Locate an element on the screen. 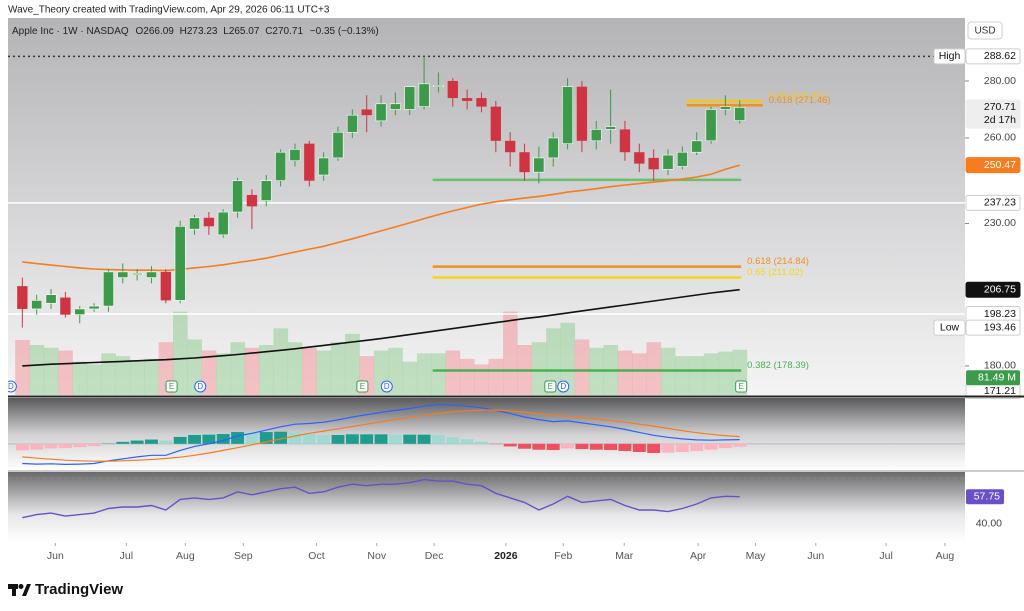 This screenshot has width=1024, height=611. macd-line is located at coordinates (381, 434).